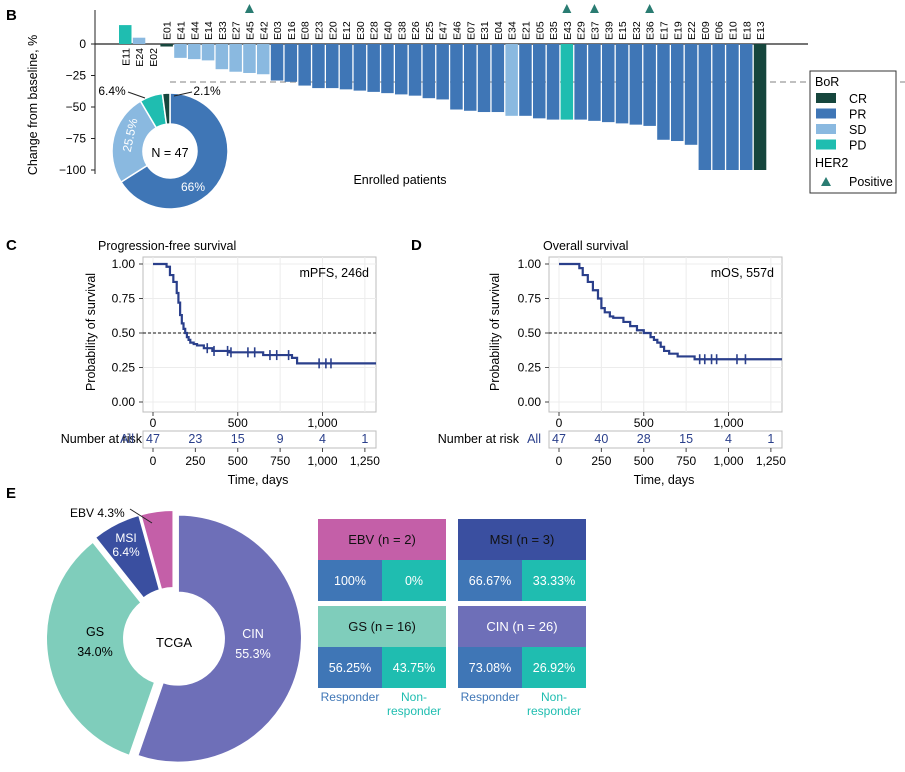 The image size is (905, 772). I want to click on waterfall-her2-markers, so click(449, 8).